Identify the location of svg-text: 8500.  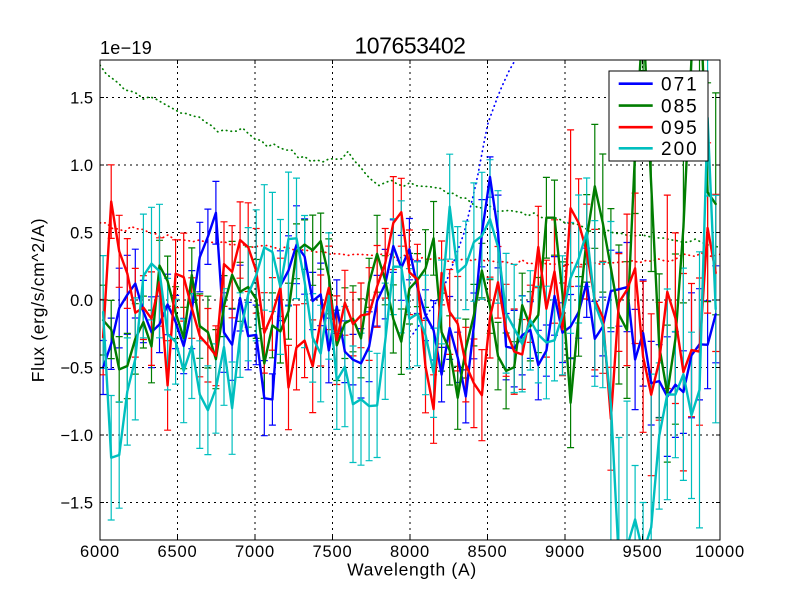
(488, 552).